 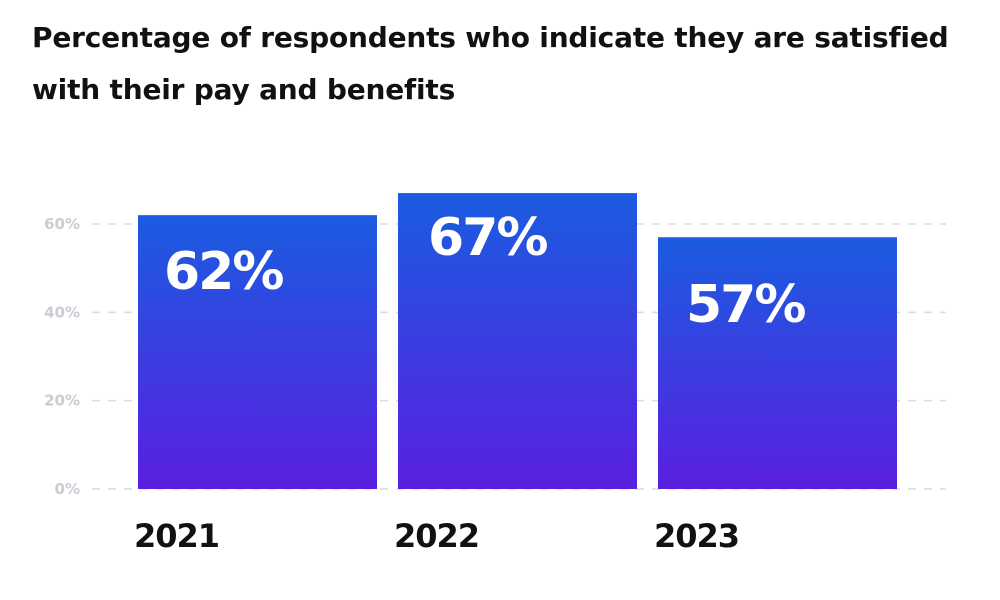 I want to click on x-category-label: 2022, so click(x=436, y=536).